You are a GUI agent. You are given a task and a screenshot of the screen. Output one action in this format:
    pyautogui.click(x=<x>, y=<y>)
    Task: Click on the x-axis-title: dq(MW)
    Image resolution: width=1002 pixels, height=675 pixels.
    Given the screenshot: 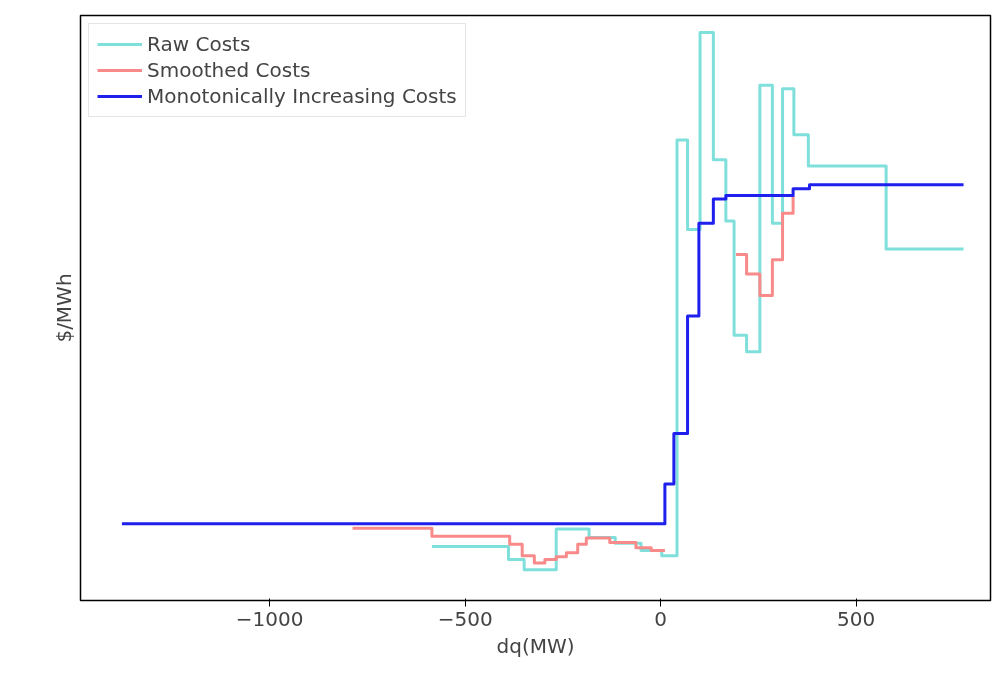 What is the action you would take?
    pyautogui.click(x=535, y=645)
    